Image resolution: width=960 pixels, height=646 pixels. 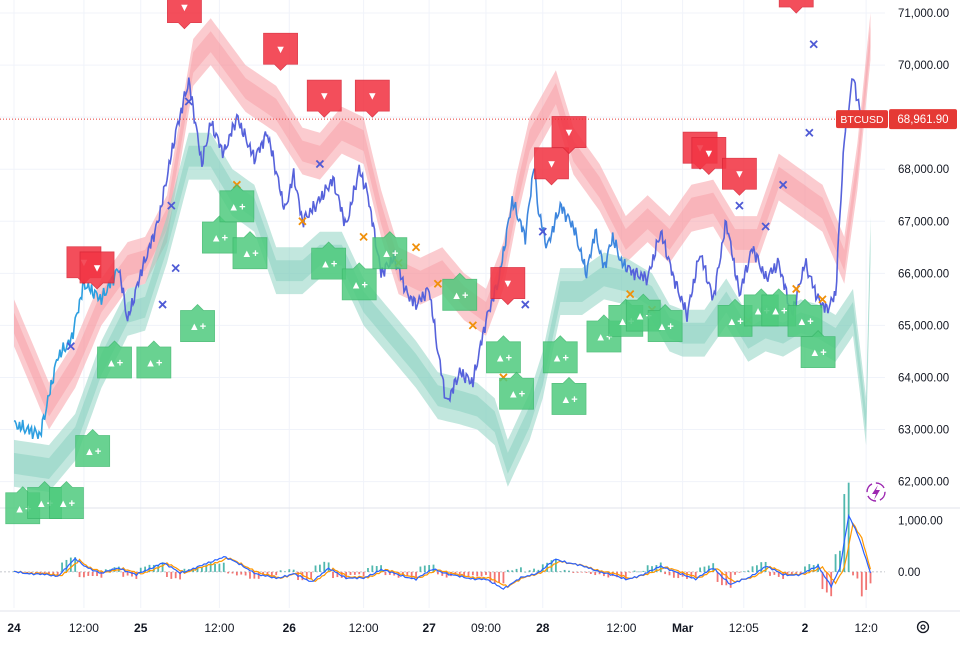 What do you see at coordinates (923, 378) in the screenshot?
I see `price-tick-label: 64,000.00` at bounding box center [923, 378].